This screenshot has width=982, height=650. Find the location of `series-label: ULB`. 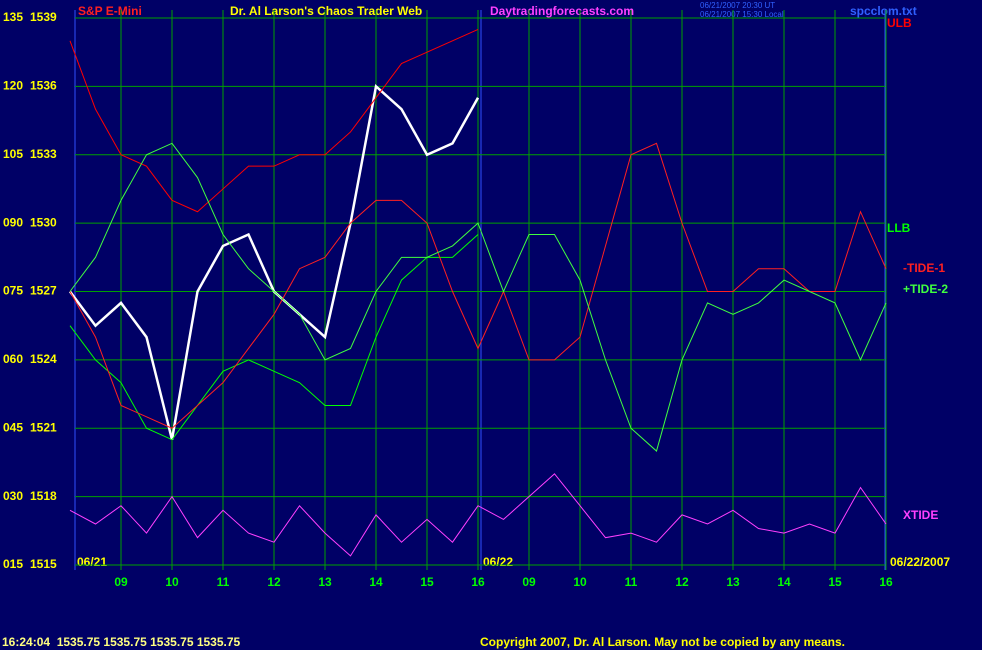

series-label: ULB is located at coordinates (899, 23).